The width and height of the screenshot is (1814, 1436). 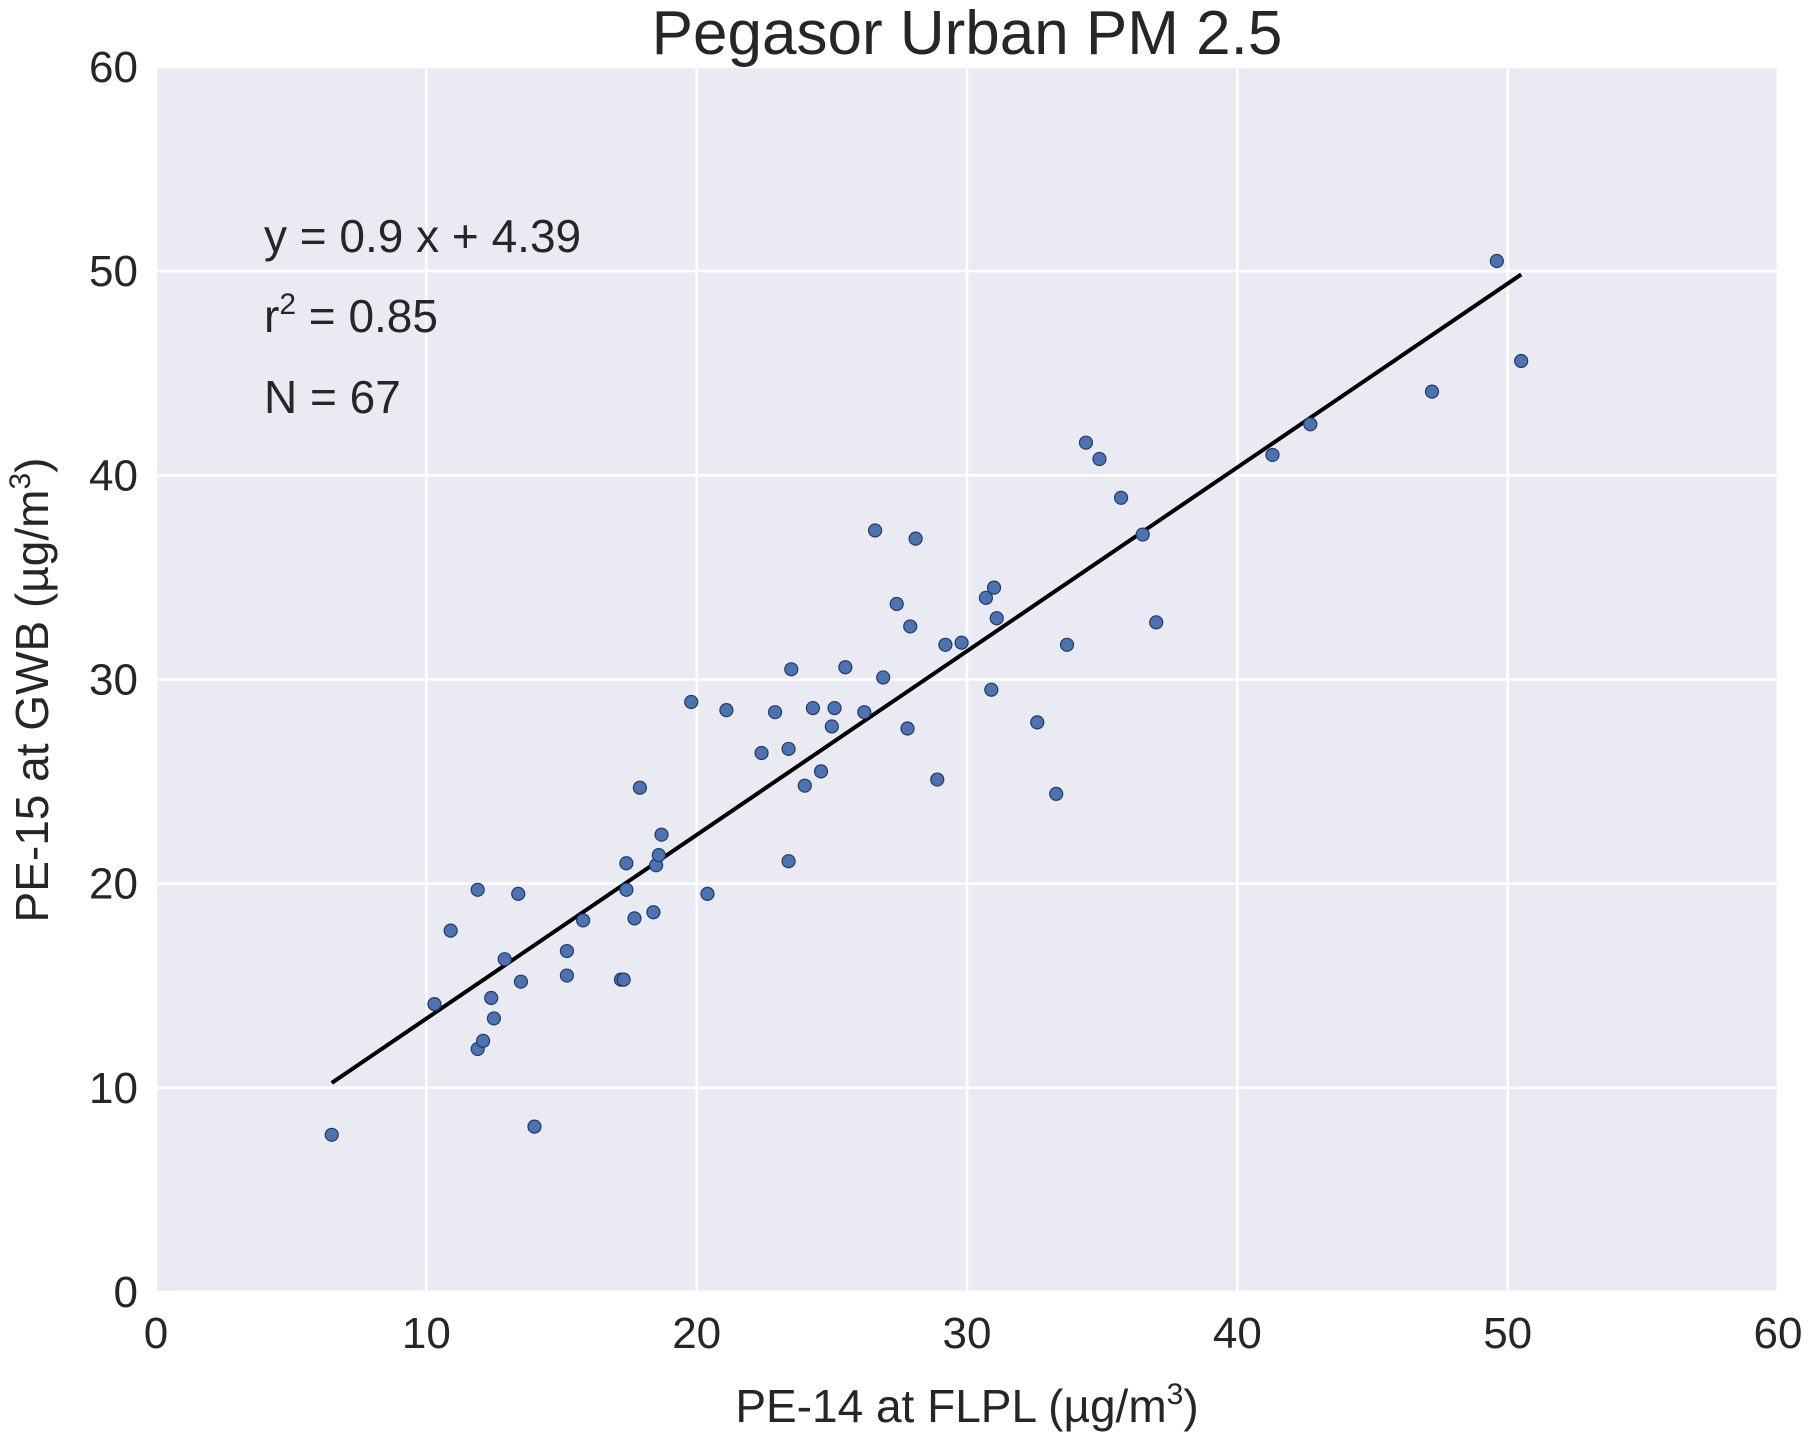 I want to click on y-tick-label: 60, so click(x=113, y=67).